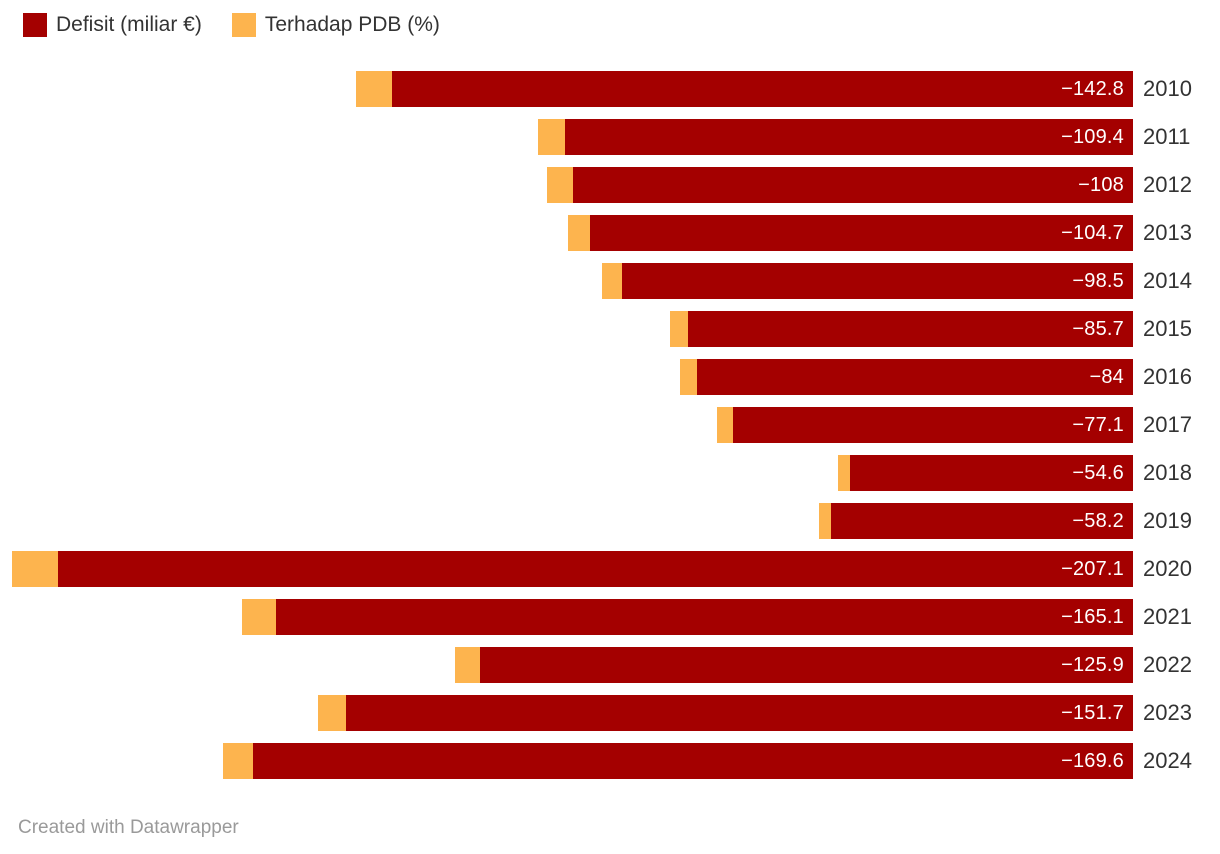 This screenshot has height=854, width=1220. I want to click on deficit-value-label: −108, so click(1101, 184).